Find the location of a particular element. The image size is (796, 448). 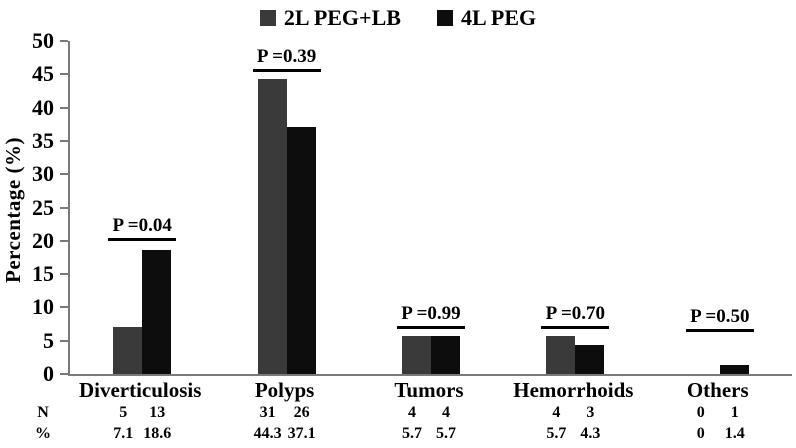

category-label-tumors: Tumors is located at coordinates (429, 390).